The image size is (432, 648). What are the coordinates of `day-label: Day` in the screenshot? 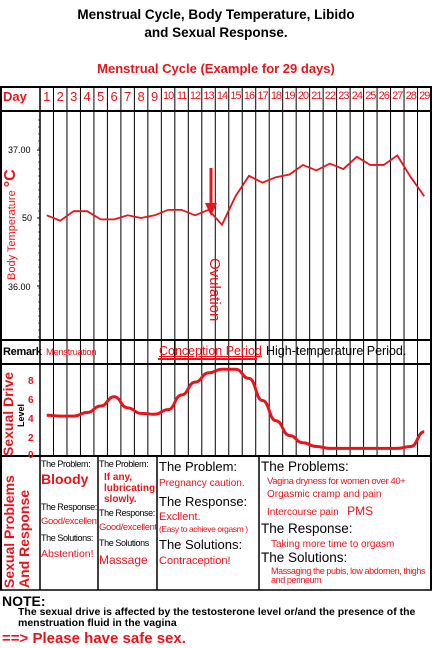 It's located at (15, 97).